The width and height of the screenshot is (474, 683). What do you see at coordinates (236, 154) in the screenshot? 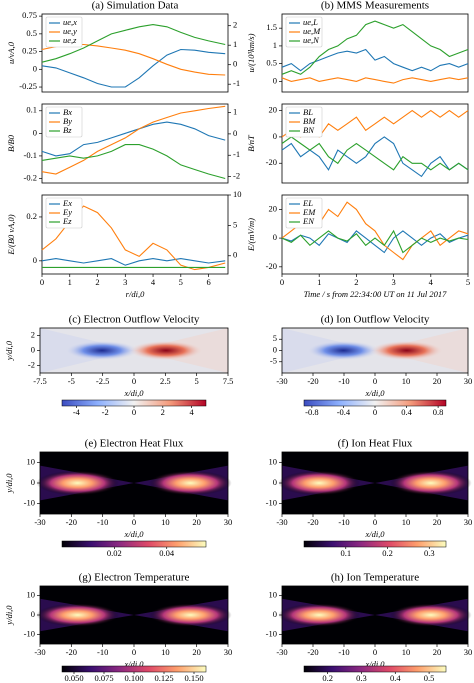
I see `y2-tick-label: -1` at bounding box center [236, 154].